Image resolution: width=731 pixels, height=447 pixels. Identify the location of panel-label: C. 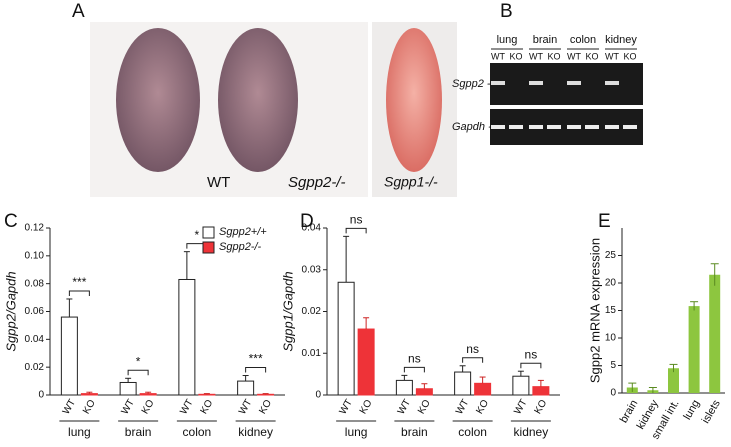
(11, 221).